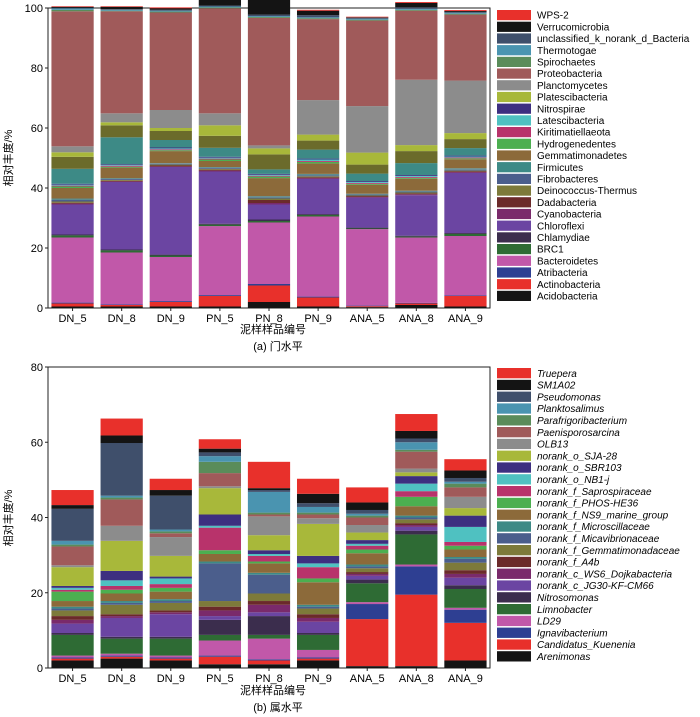  Describe the element at coordinates (577, 456) in the screenshot. I see `legend-entry: norank_o_SJA-28` at that location.